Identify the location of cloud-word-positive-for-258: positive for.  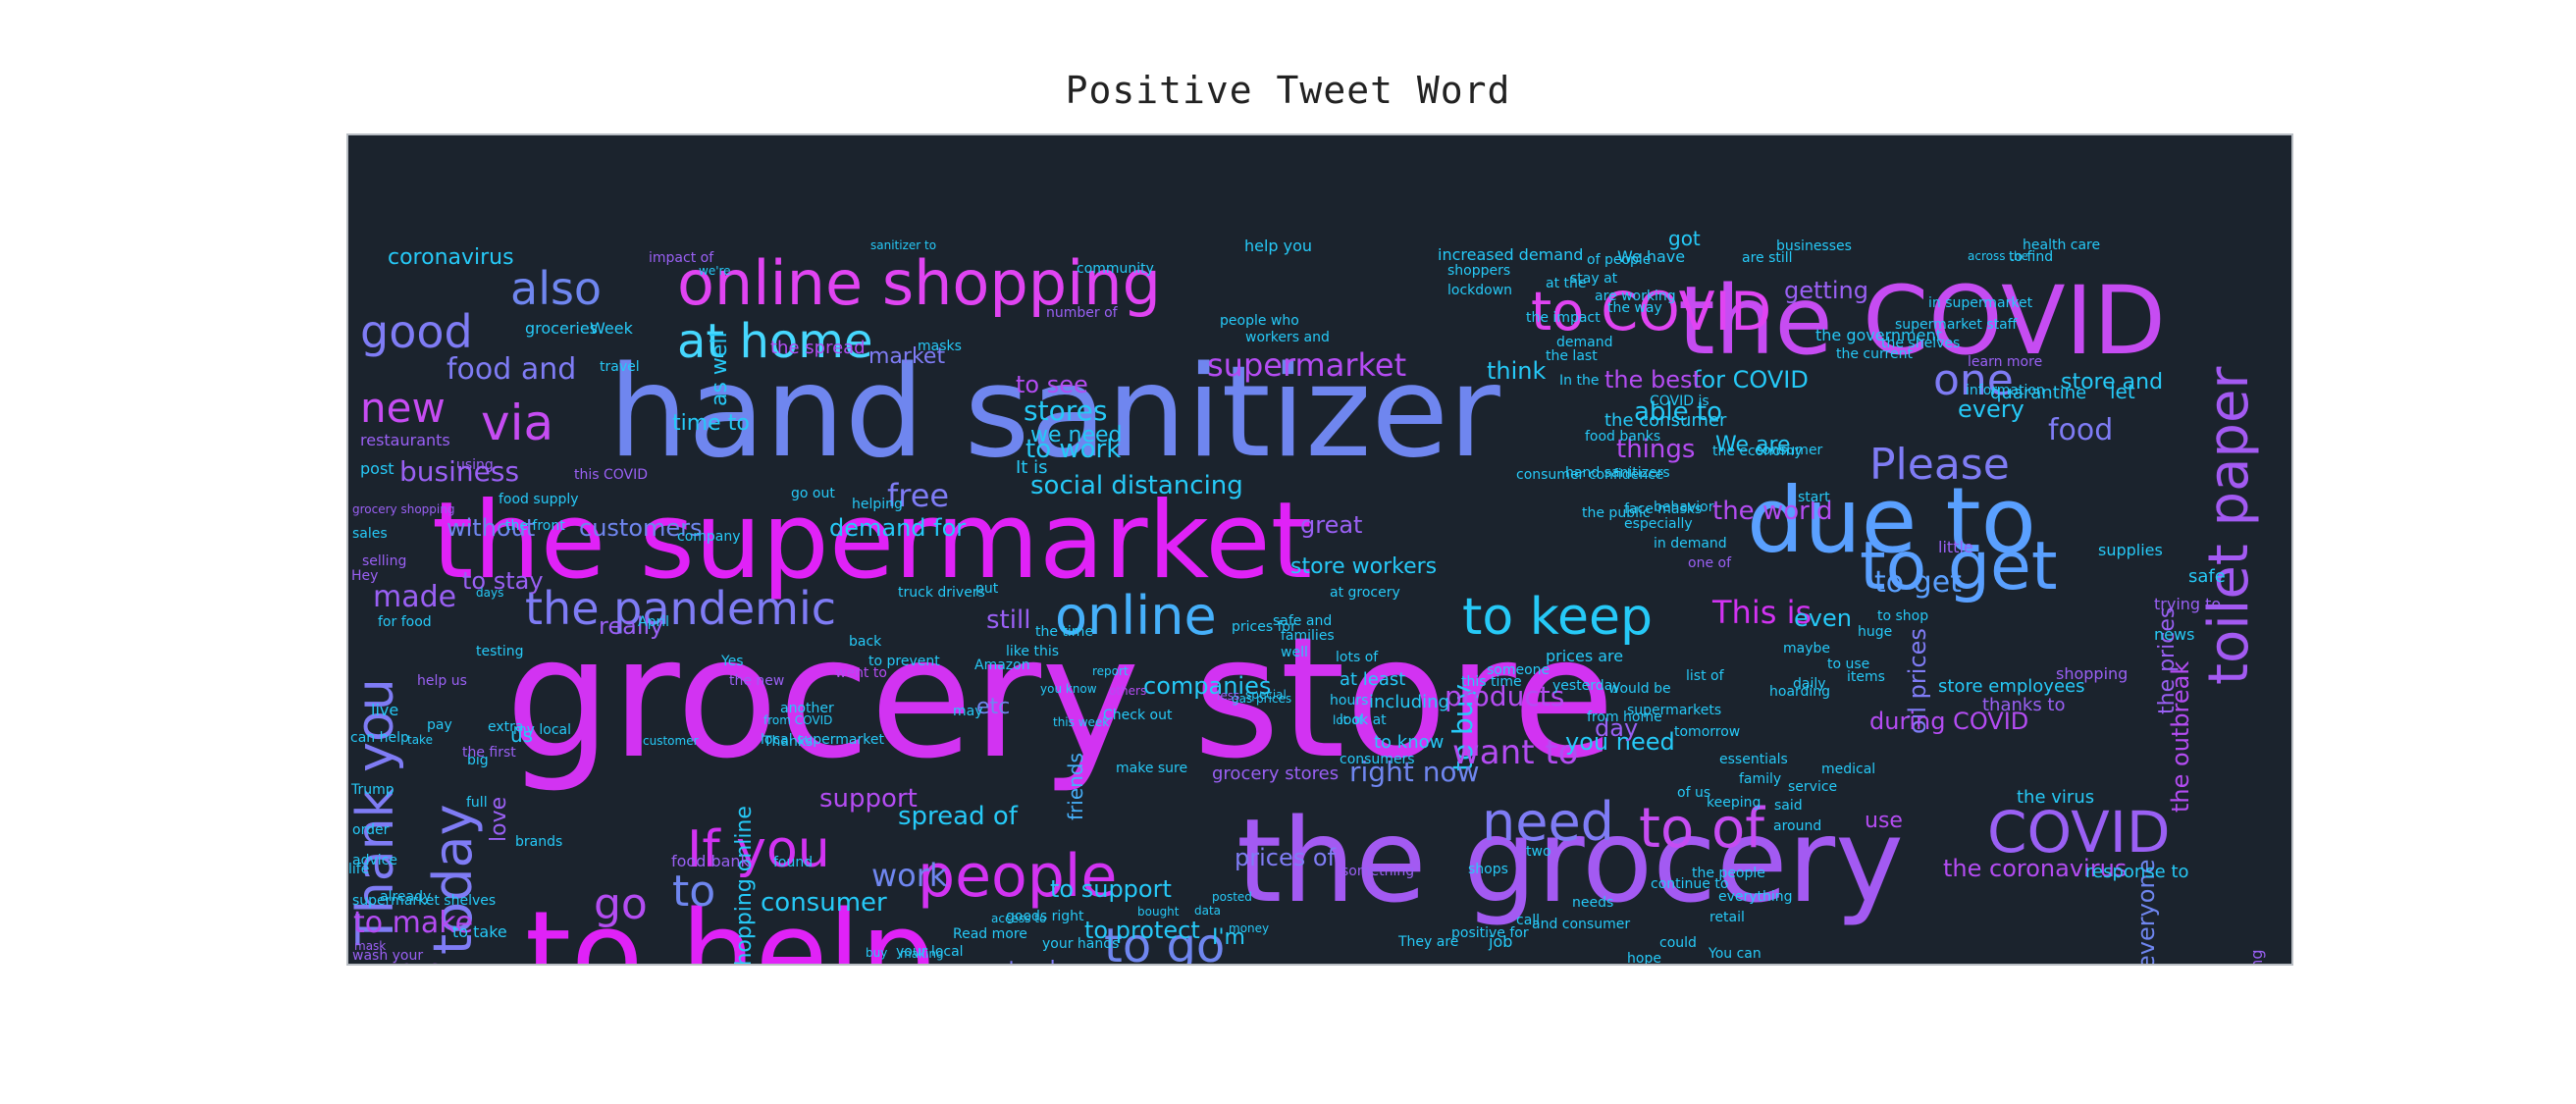
(1490, 933).